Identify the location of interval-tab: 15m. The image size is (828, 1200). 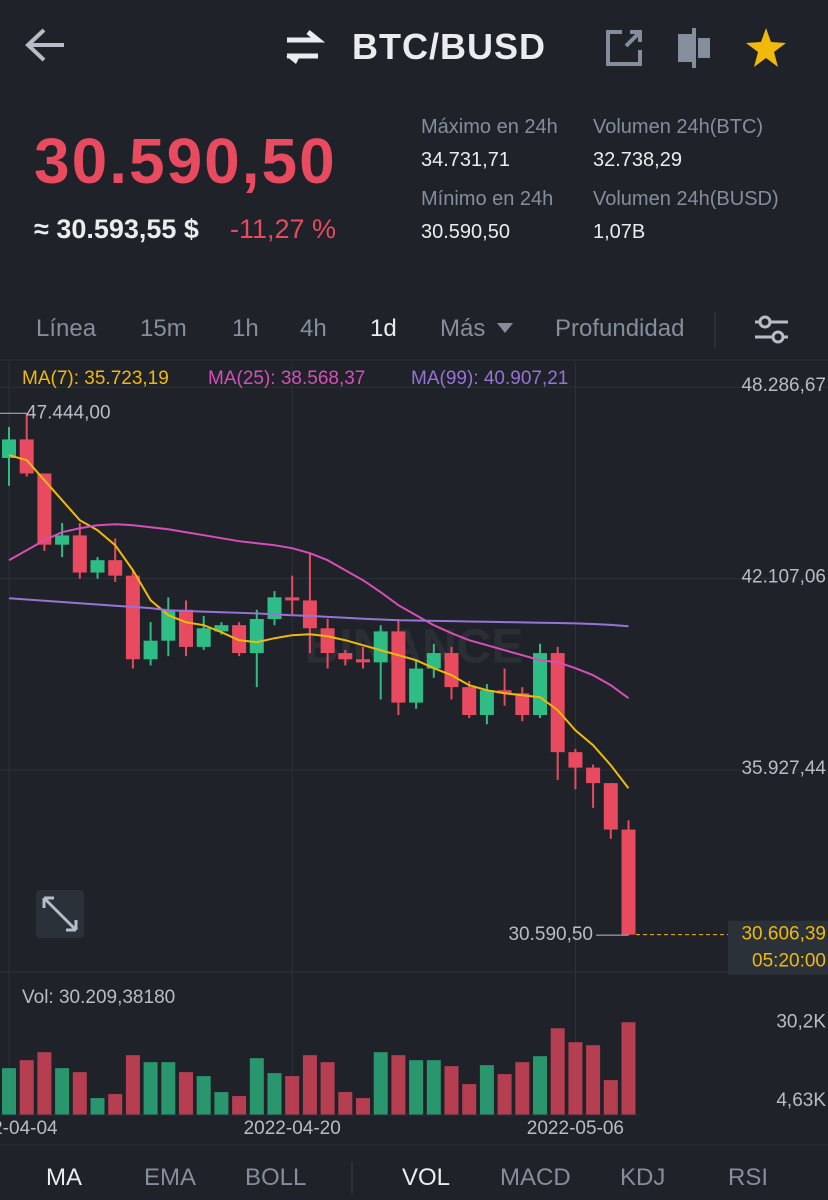
(163, 328).